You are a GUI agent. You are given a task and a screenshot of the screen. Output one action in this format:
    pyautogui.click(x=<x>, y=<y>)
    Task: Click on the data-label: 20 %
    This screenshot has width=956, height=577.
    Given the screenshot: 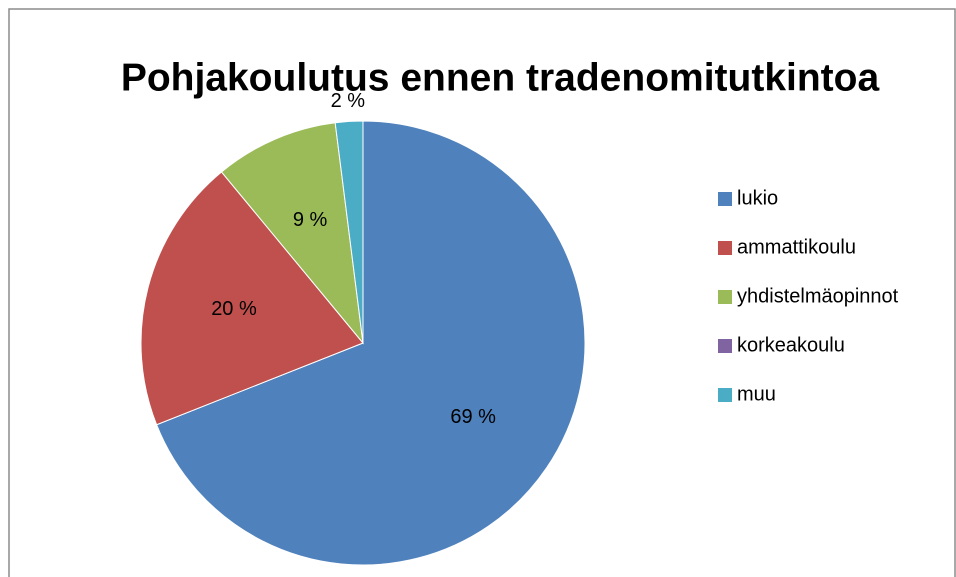 What is the action you would take?
    pyautogui.click(x=234, y=309)
    